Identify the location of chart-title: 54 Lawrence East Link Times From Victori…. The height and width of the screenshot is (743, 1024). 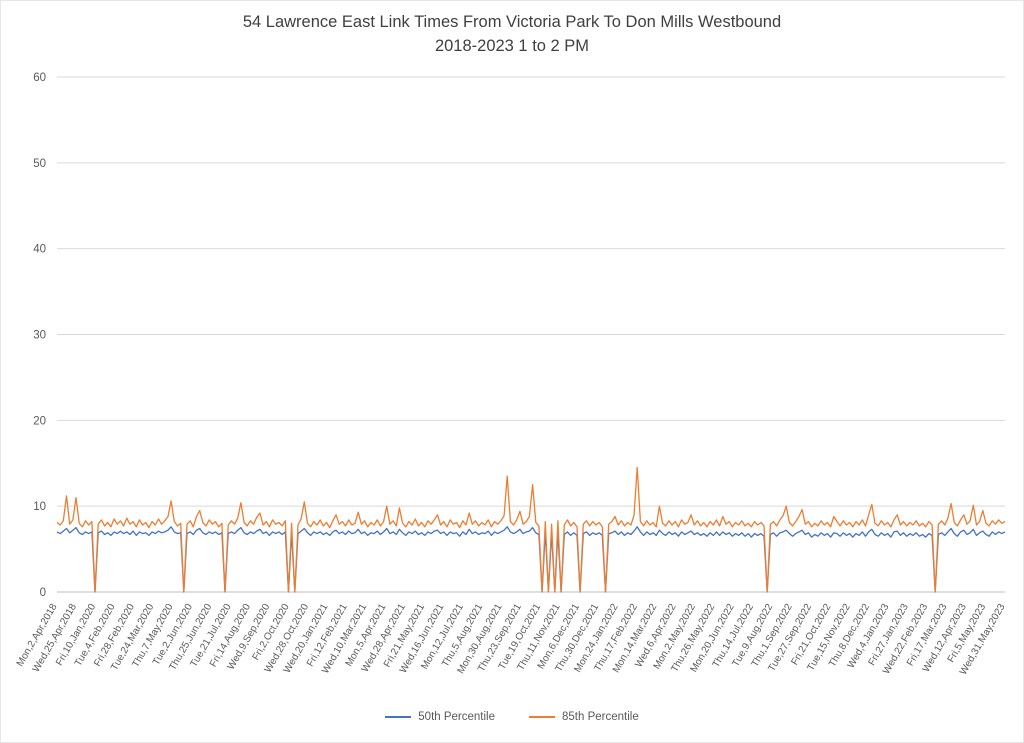
(512, 34).